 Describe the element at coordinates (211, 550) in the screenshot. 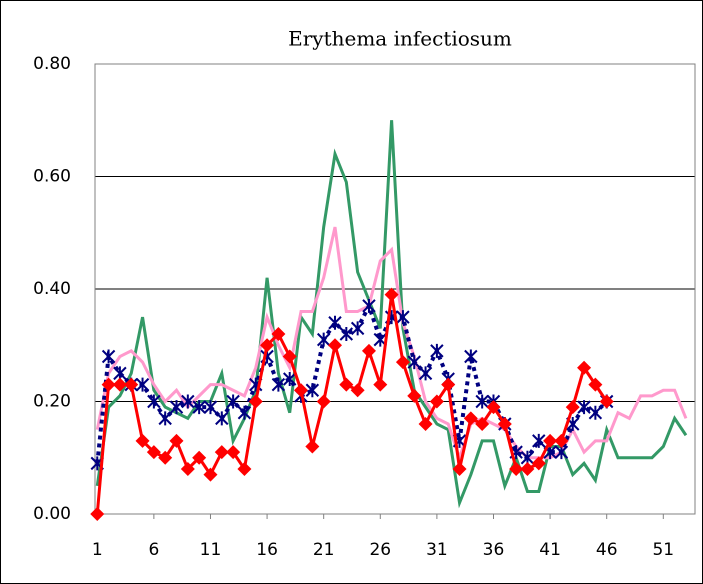

I see `x-tick-label: 11` at that location.